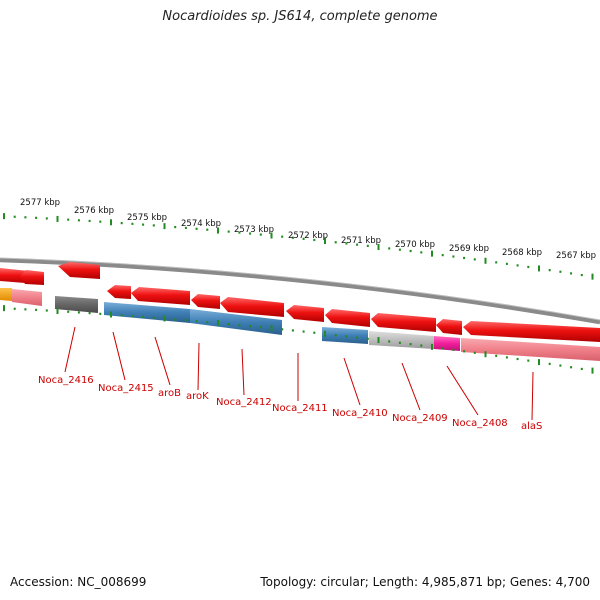  I want to click on gene-label: Noca_2409, so click(420, 418).